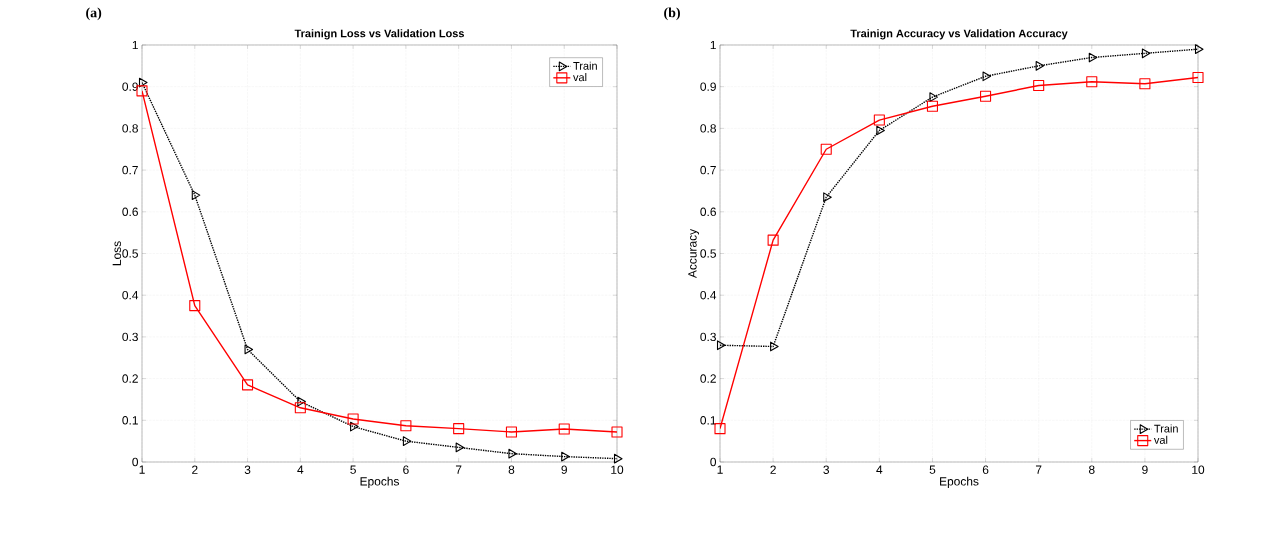  I want to click on chart-title: Trainign Accuracy vs Validation Accuracy, so click(959, 34).